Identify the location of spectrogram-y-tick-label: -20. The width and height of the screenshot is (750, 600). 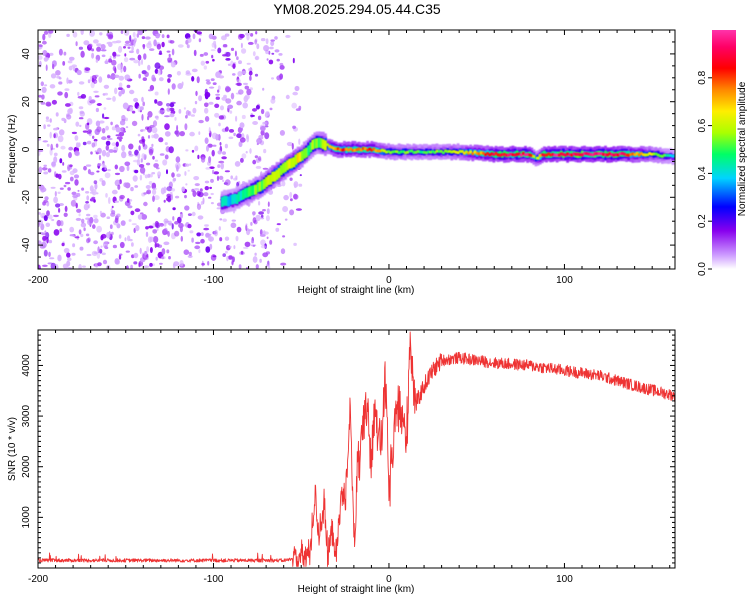
(26, 197).